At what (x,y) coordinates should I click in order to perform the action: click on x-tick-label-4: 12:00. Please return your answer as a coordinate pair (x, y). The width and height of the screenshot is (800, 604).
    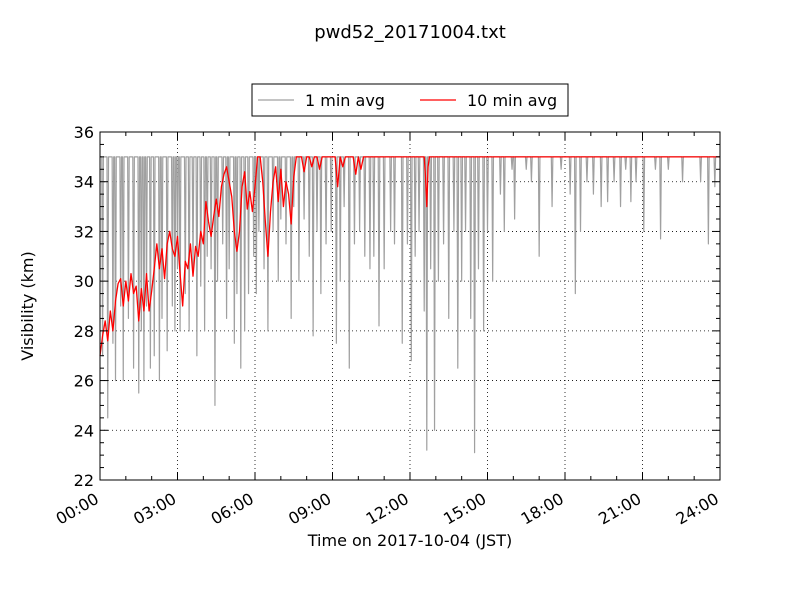
    Looking at the image, I should click on (387, 509).